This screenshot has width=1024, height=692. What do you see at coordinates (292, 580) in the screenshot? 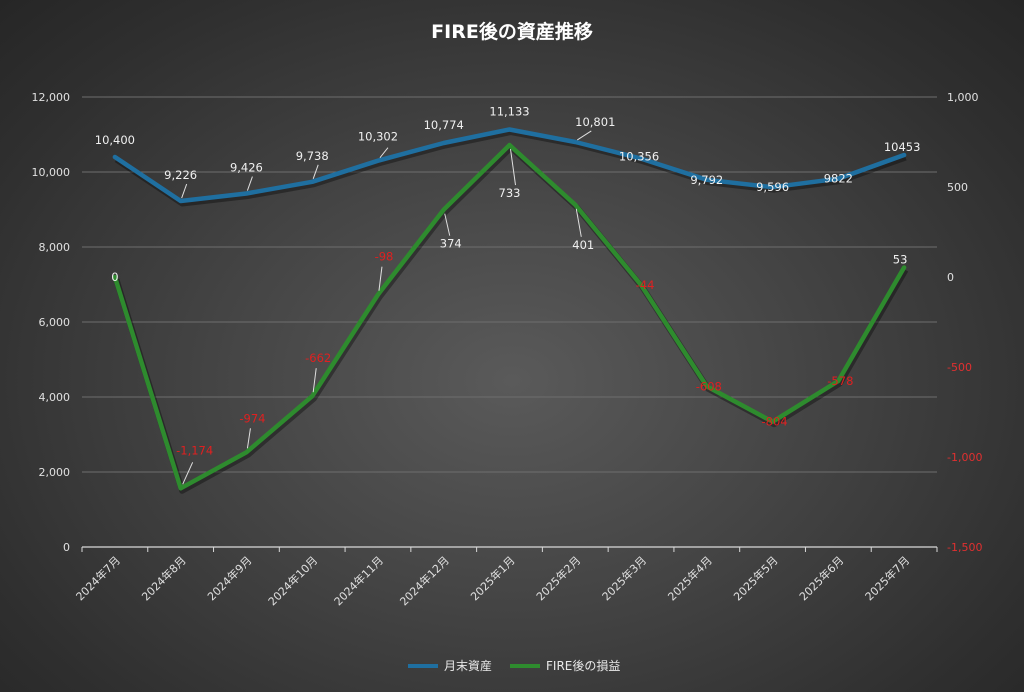
I see `x-category-label: 2024年10月` at bounding box center [292, 580].